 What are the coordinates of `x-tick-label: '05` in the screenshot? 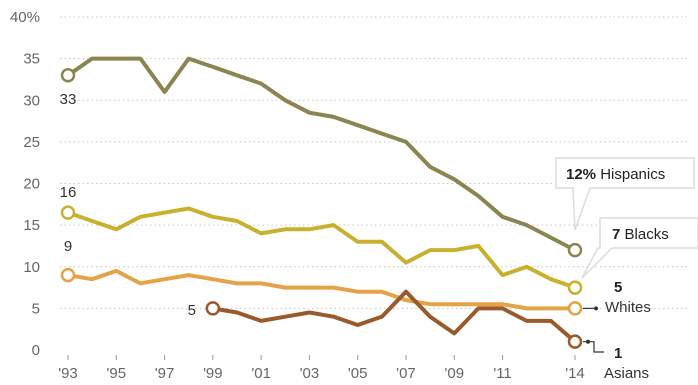 It's located at (358, 373).